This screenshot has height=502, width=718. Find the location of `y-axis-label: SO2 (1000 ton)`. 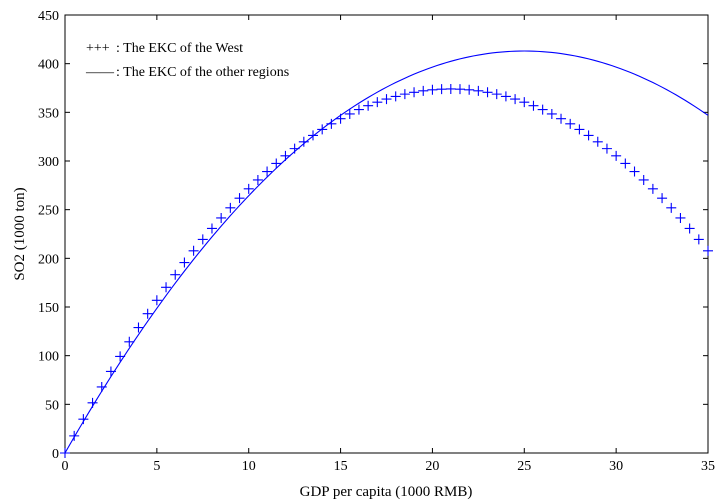

y-axis-label: SO2 (1000 ton) is located at coordinates (20, 233).